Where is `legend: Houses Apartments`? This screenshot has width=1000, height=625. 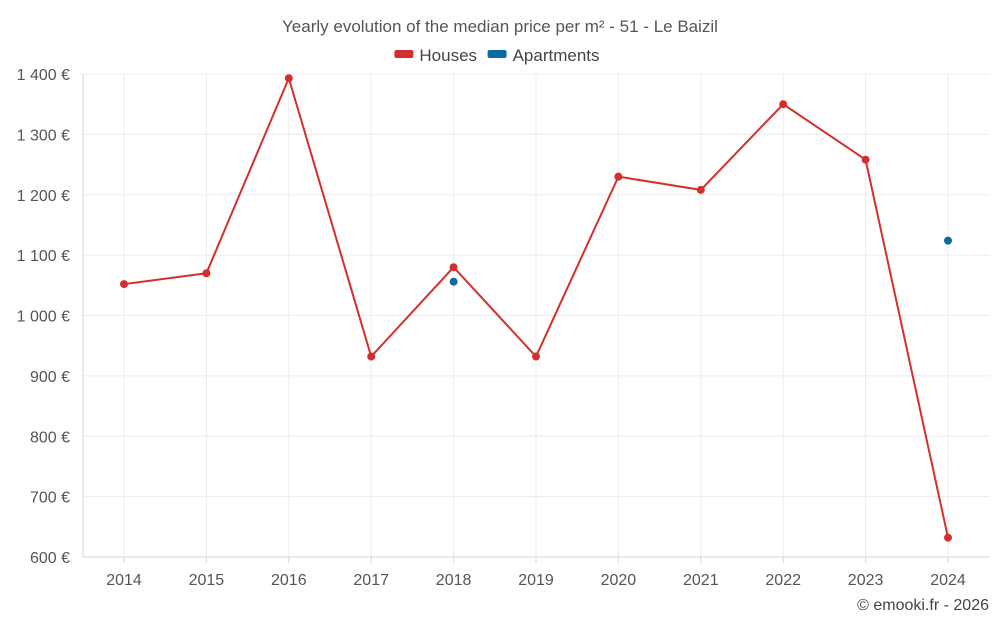
legend: Houses Apartments is located at coordinates (497, 55).